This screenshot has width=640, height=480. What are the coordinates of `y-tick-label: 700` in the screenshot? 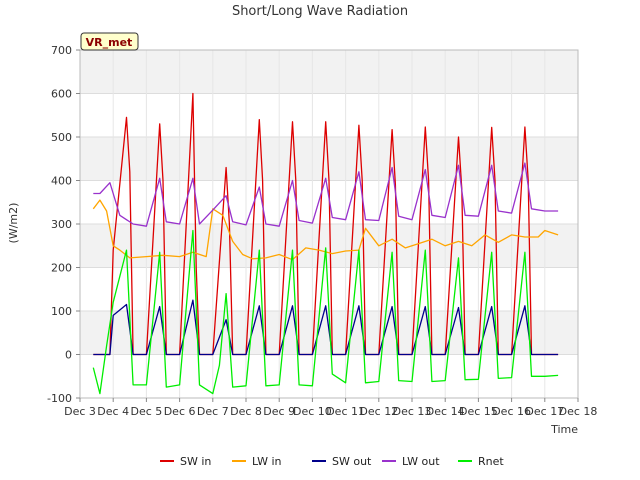 It's located at (61, 50).